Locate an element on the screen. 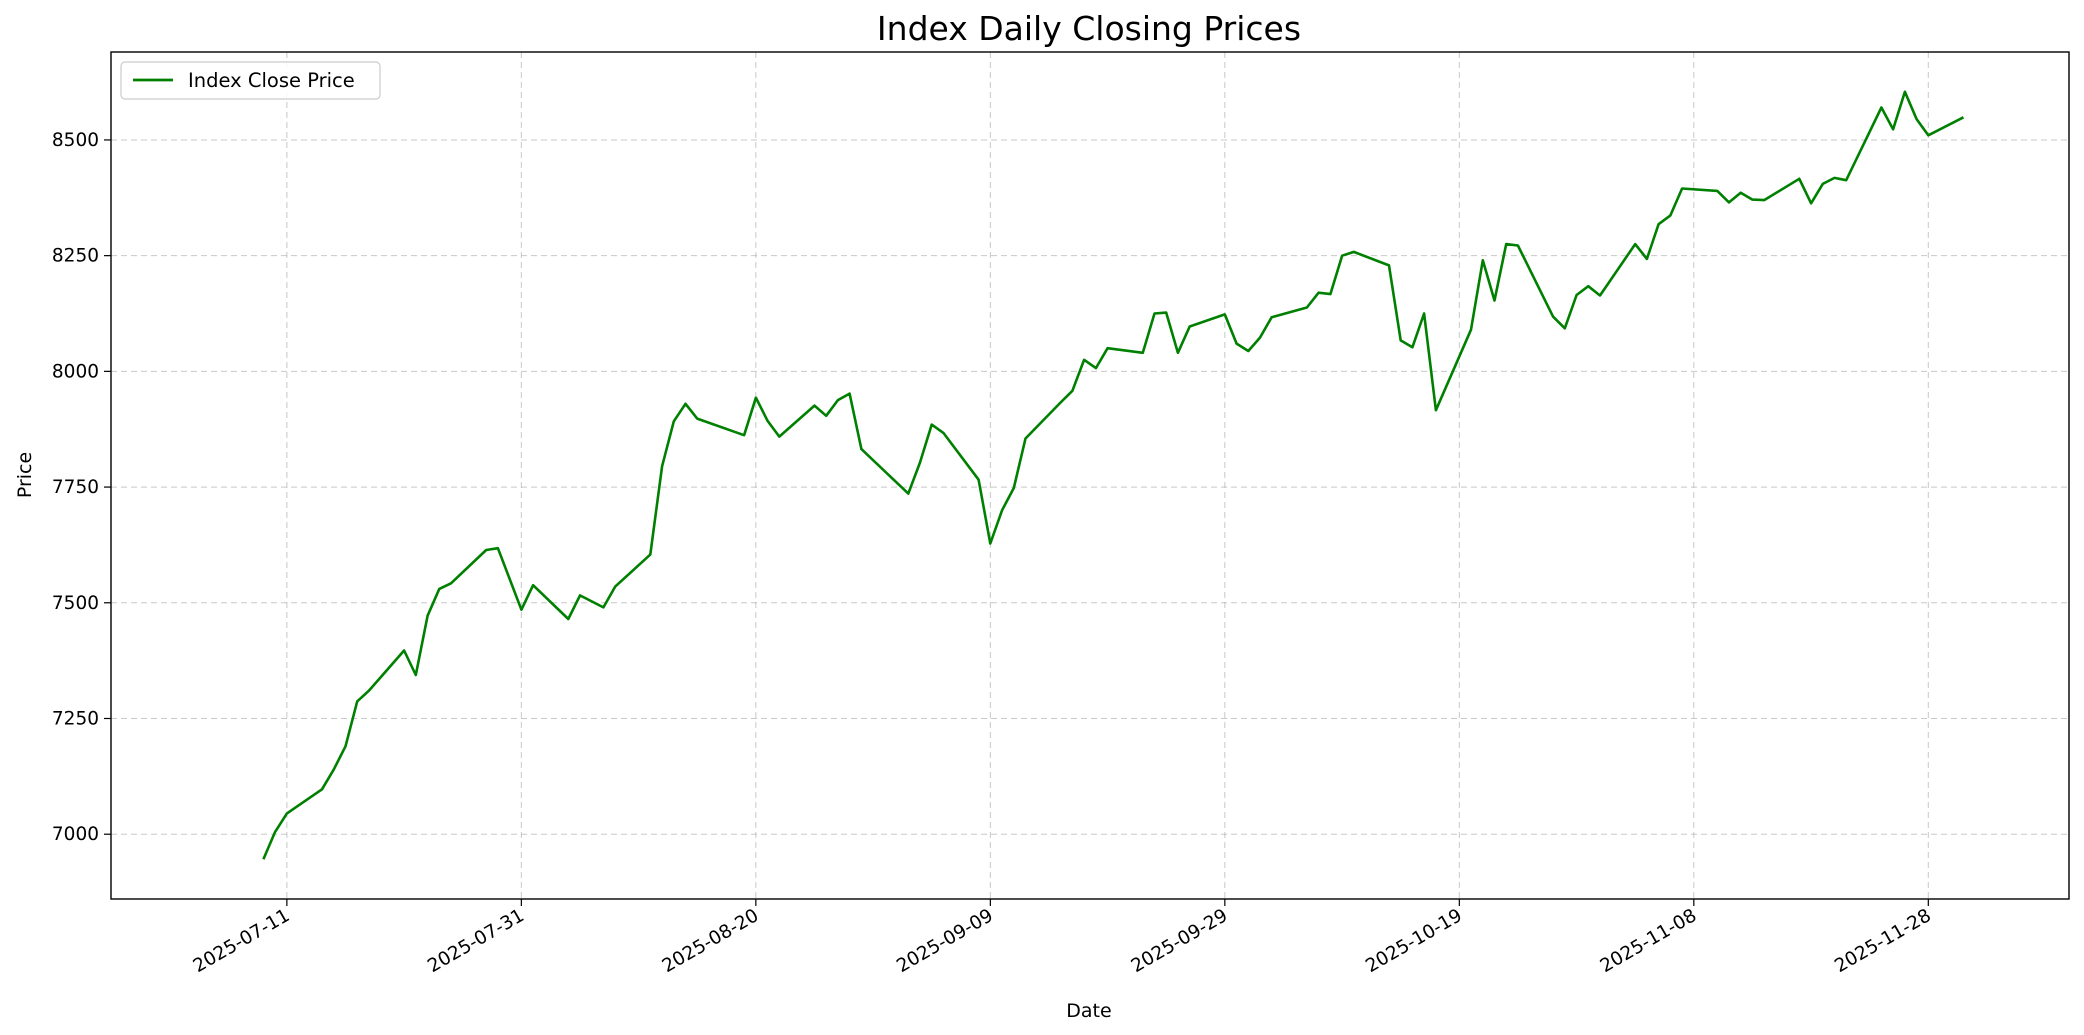  y-tick-label: 7250 is located at coordinates (75, 718).